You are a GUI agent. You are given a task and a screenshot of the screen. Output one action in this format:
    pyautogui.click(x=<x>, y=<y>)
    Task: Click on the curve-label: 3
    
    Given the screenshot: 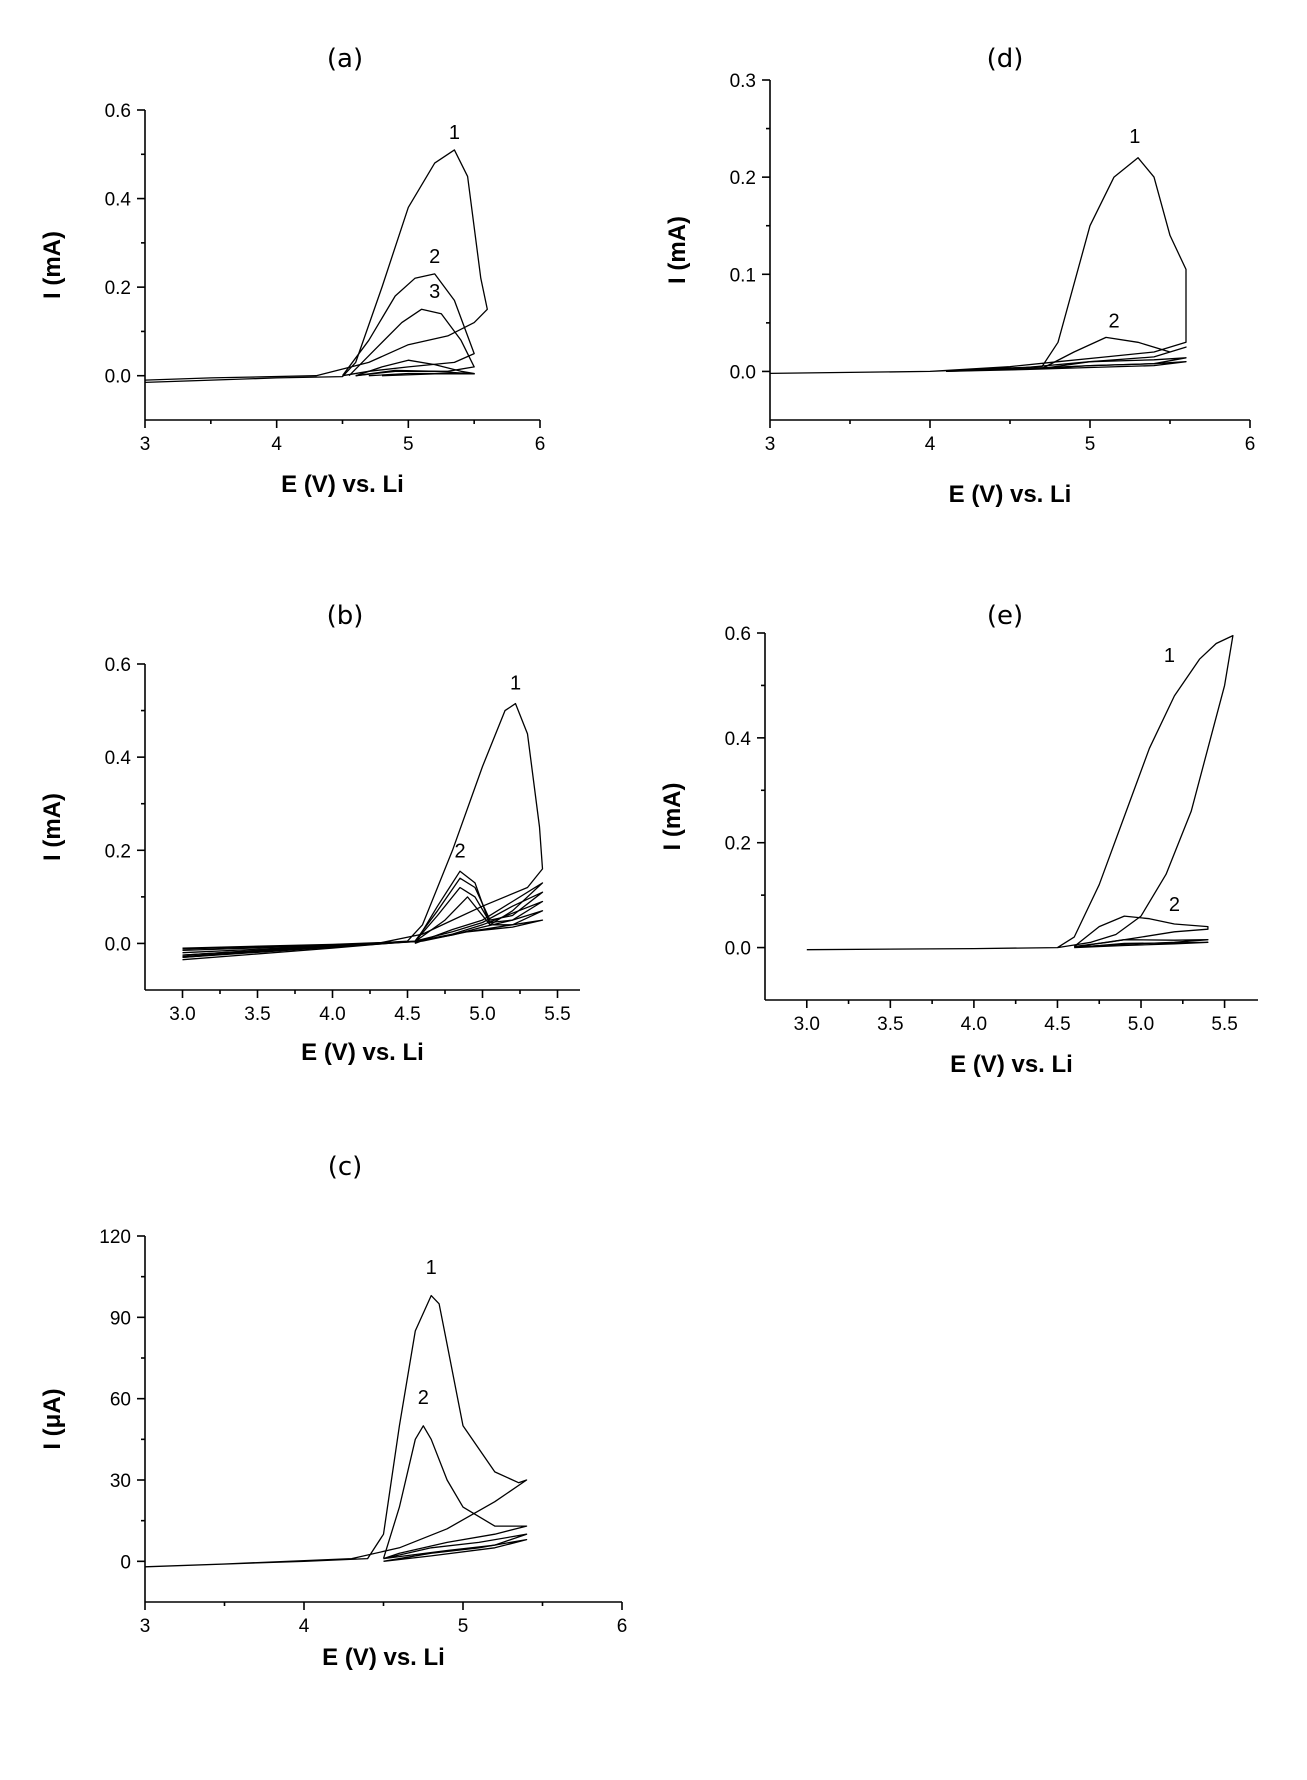 What is the action you would take?
    pyautogui.click(x=434, y=292)
    